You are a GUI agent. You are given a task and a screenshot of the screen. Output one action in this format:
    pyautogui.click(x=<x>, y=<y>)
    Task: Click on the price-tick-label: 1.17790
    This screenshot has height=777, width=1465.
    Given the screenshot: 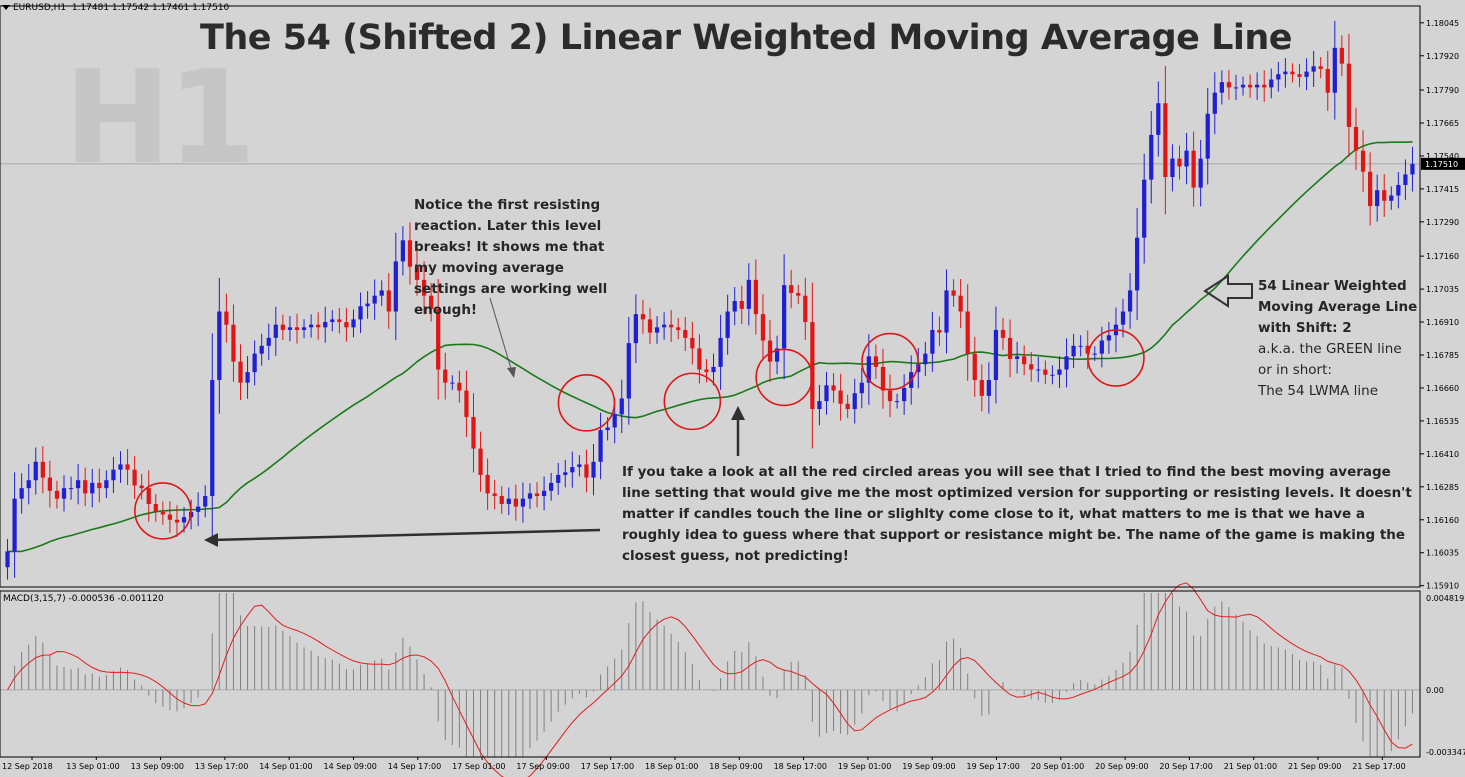 What is the action you would take?
    pyautogui.click(x=1442, y=90)
    